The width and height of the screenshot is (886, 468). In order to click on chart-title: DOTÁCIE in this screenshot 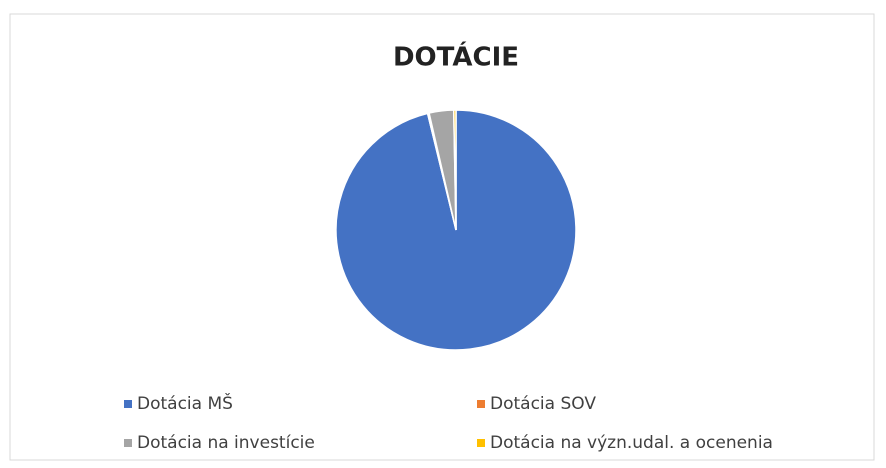, I will do `click(456, 57)`.